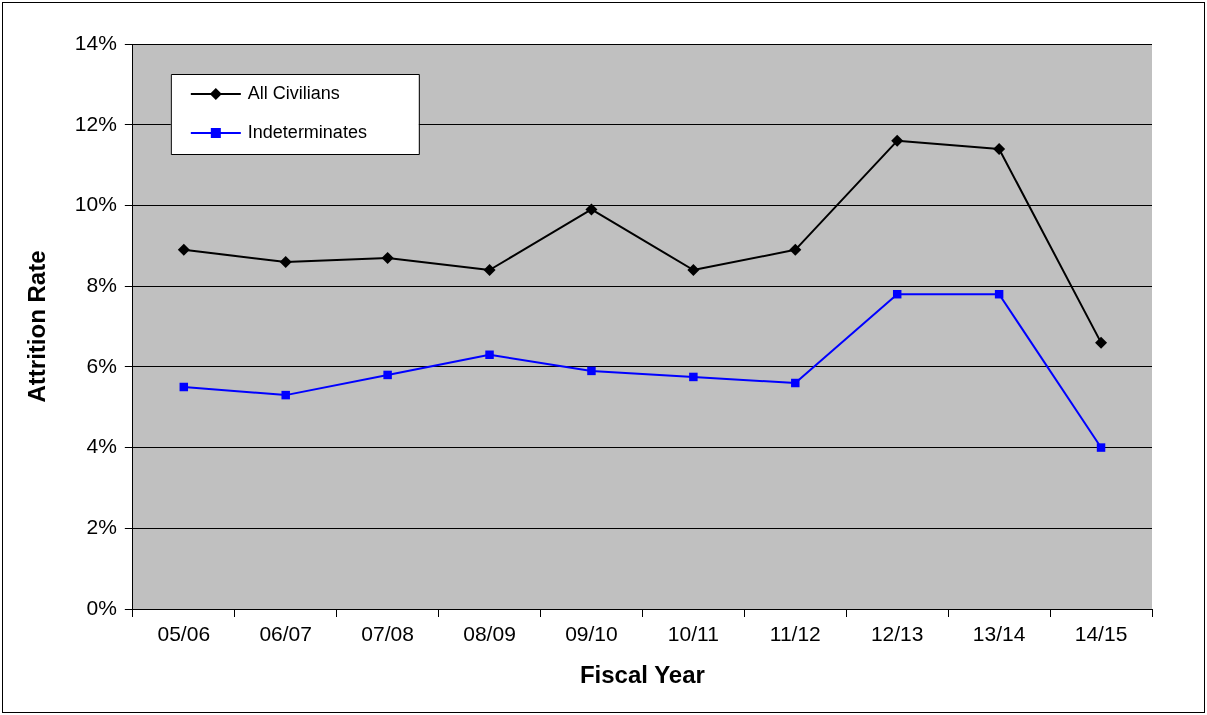 This screenshot has height=715, width=1207. Describe the element at coordinates (795, 634) in the screenshot. I see `x-tick-label: 11/12` at that location.